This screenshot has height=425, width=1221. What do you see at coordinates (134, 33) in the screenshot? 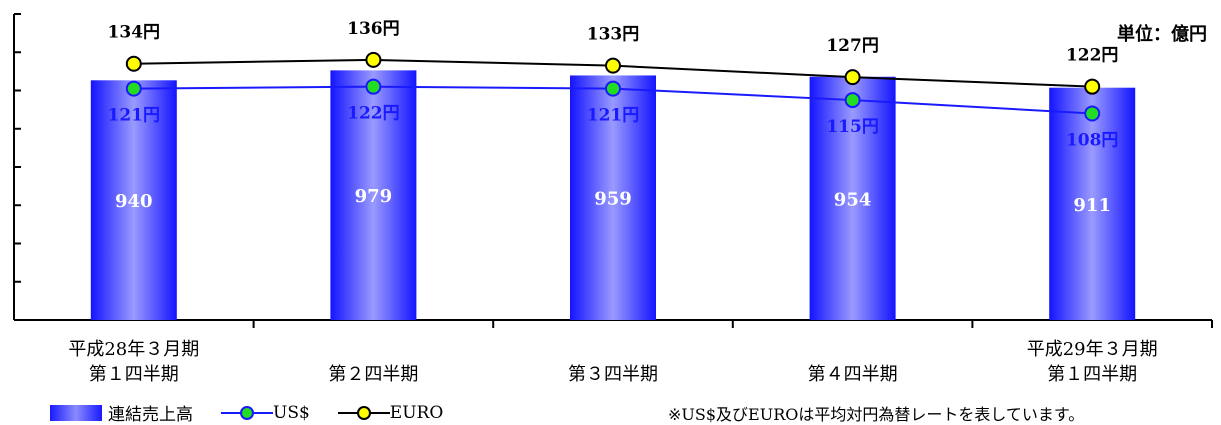
I see `euro-data-label: 134円` at bounding box center [134, 33].